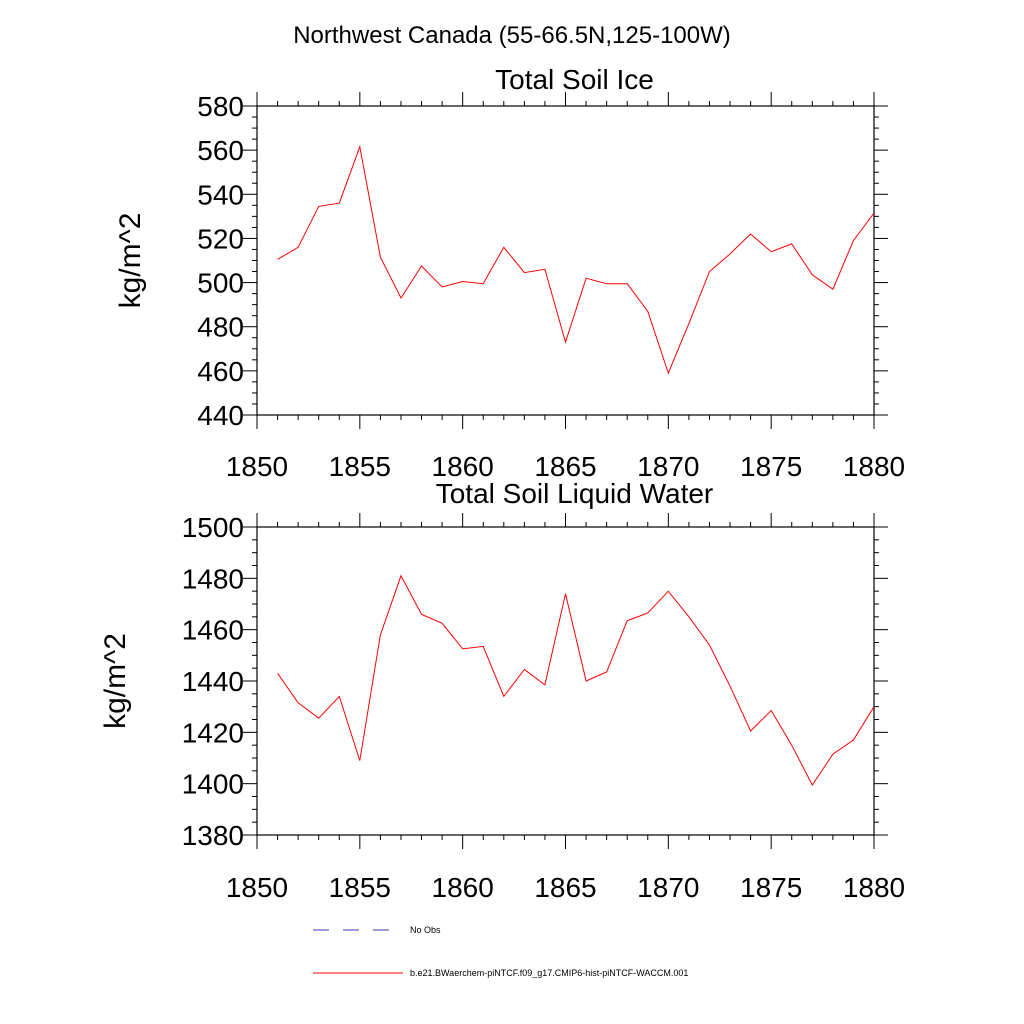 This screenshot has width=1024, height=1024. I want to click on y-tick-label: 1400, so click(213, 784).